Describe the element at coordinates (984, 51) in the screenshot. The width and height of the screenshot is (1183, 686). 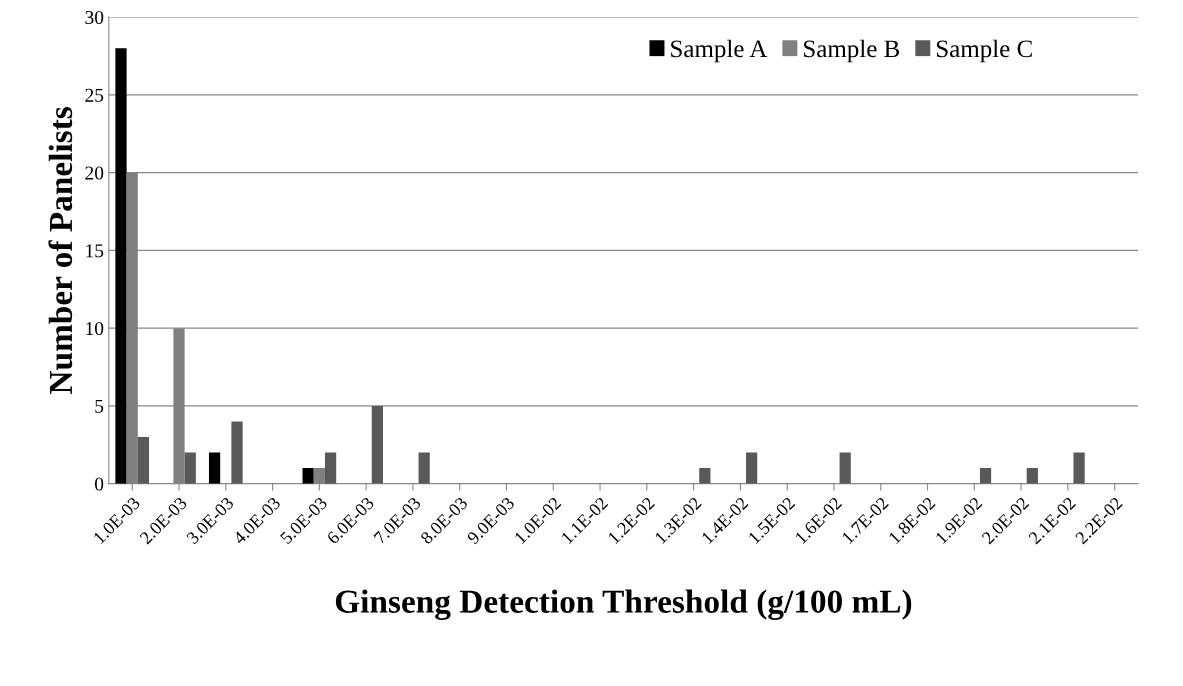
I see `legend-label: Sample C` at that location.